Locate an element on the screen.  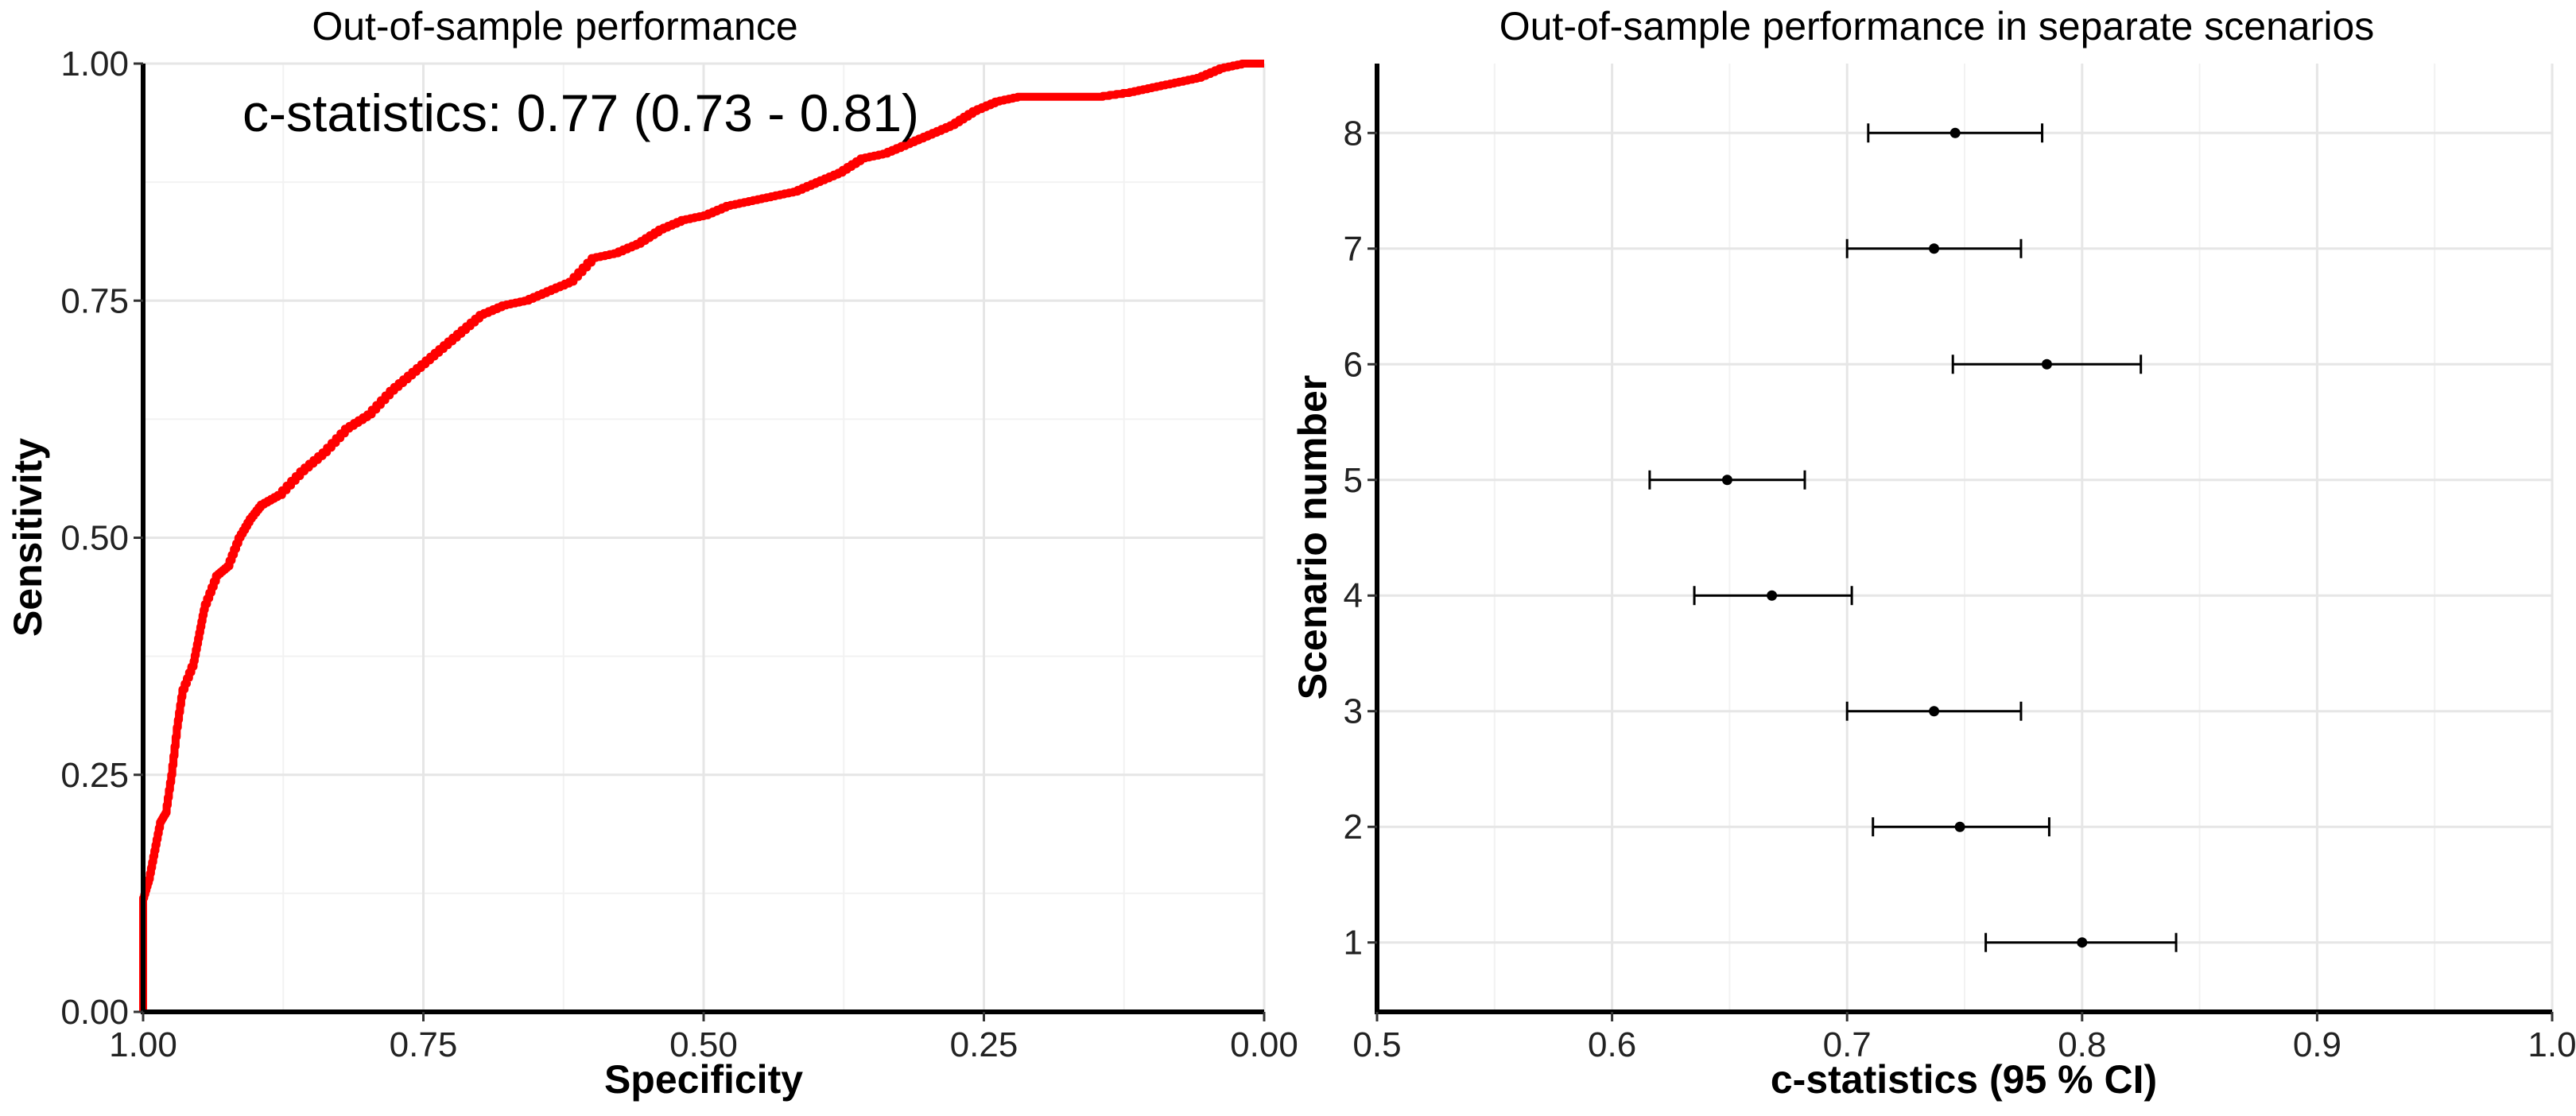
forest-x-tick-label: 0.5 is located at coordinates (1376, 1044).